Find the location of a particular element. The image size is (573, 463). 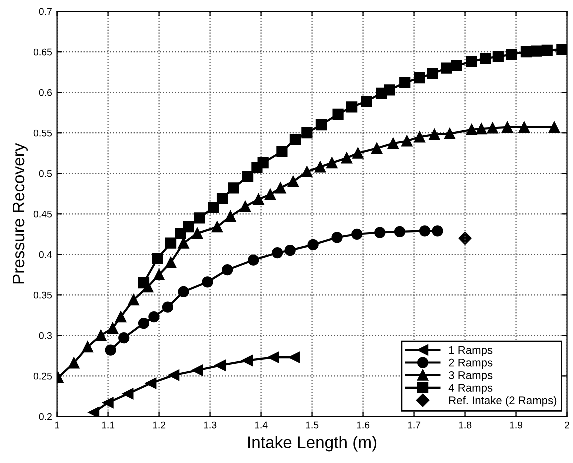

x-tick-label: 1.5 is located at coordinates (312, 425).